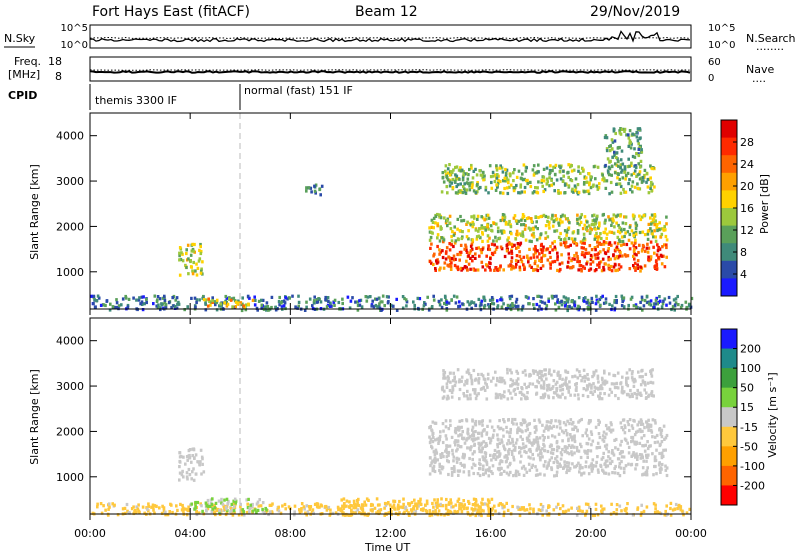 This screenshot has width=800, height=554. I want to click on velocity-colorbar-tick-label: -50, so click(749, 446).